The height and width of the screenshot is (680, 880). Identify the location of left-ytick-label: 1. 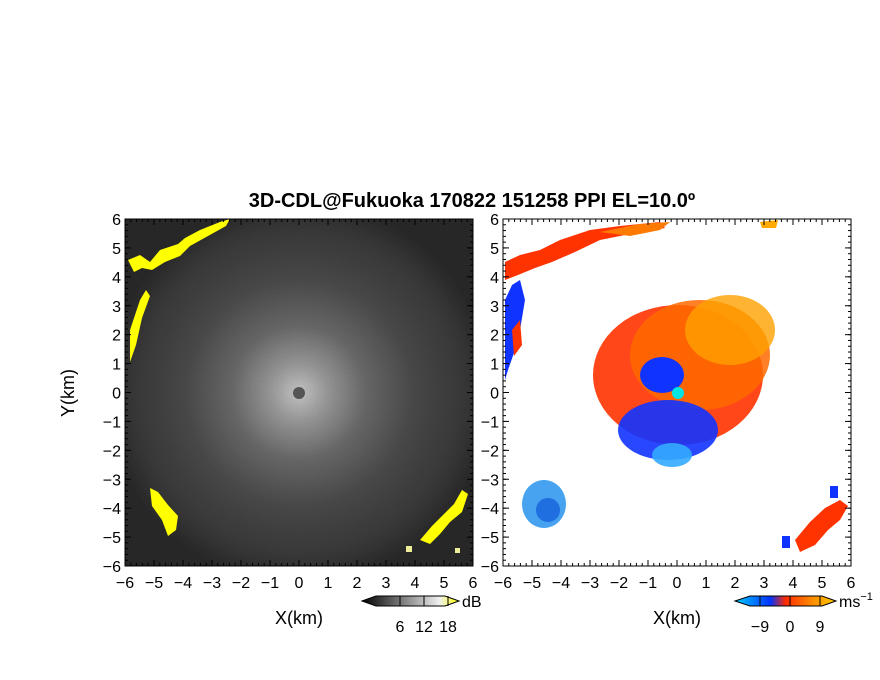
(116, 365).